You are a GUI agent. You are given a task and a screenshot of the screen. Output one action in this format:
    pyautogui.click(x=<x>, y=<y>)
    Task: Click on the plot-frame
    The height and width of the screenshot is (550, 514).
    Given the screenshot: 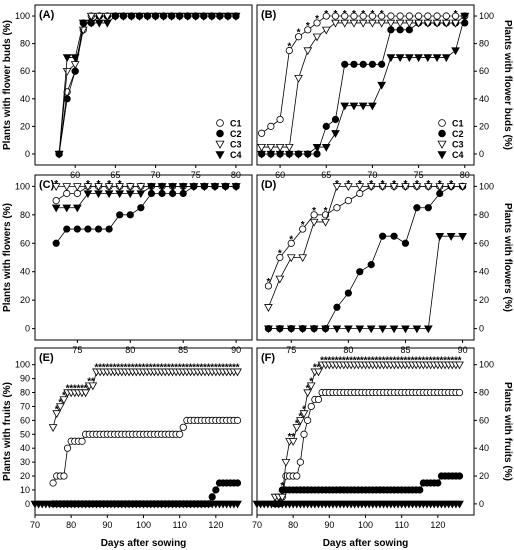 What is the action you would take?
    pyautogui.click(x=365, y=85)
    